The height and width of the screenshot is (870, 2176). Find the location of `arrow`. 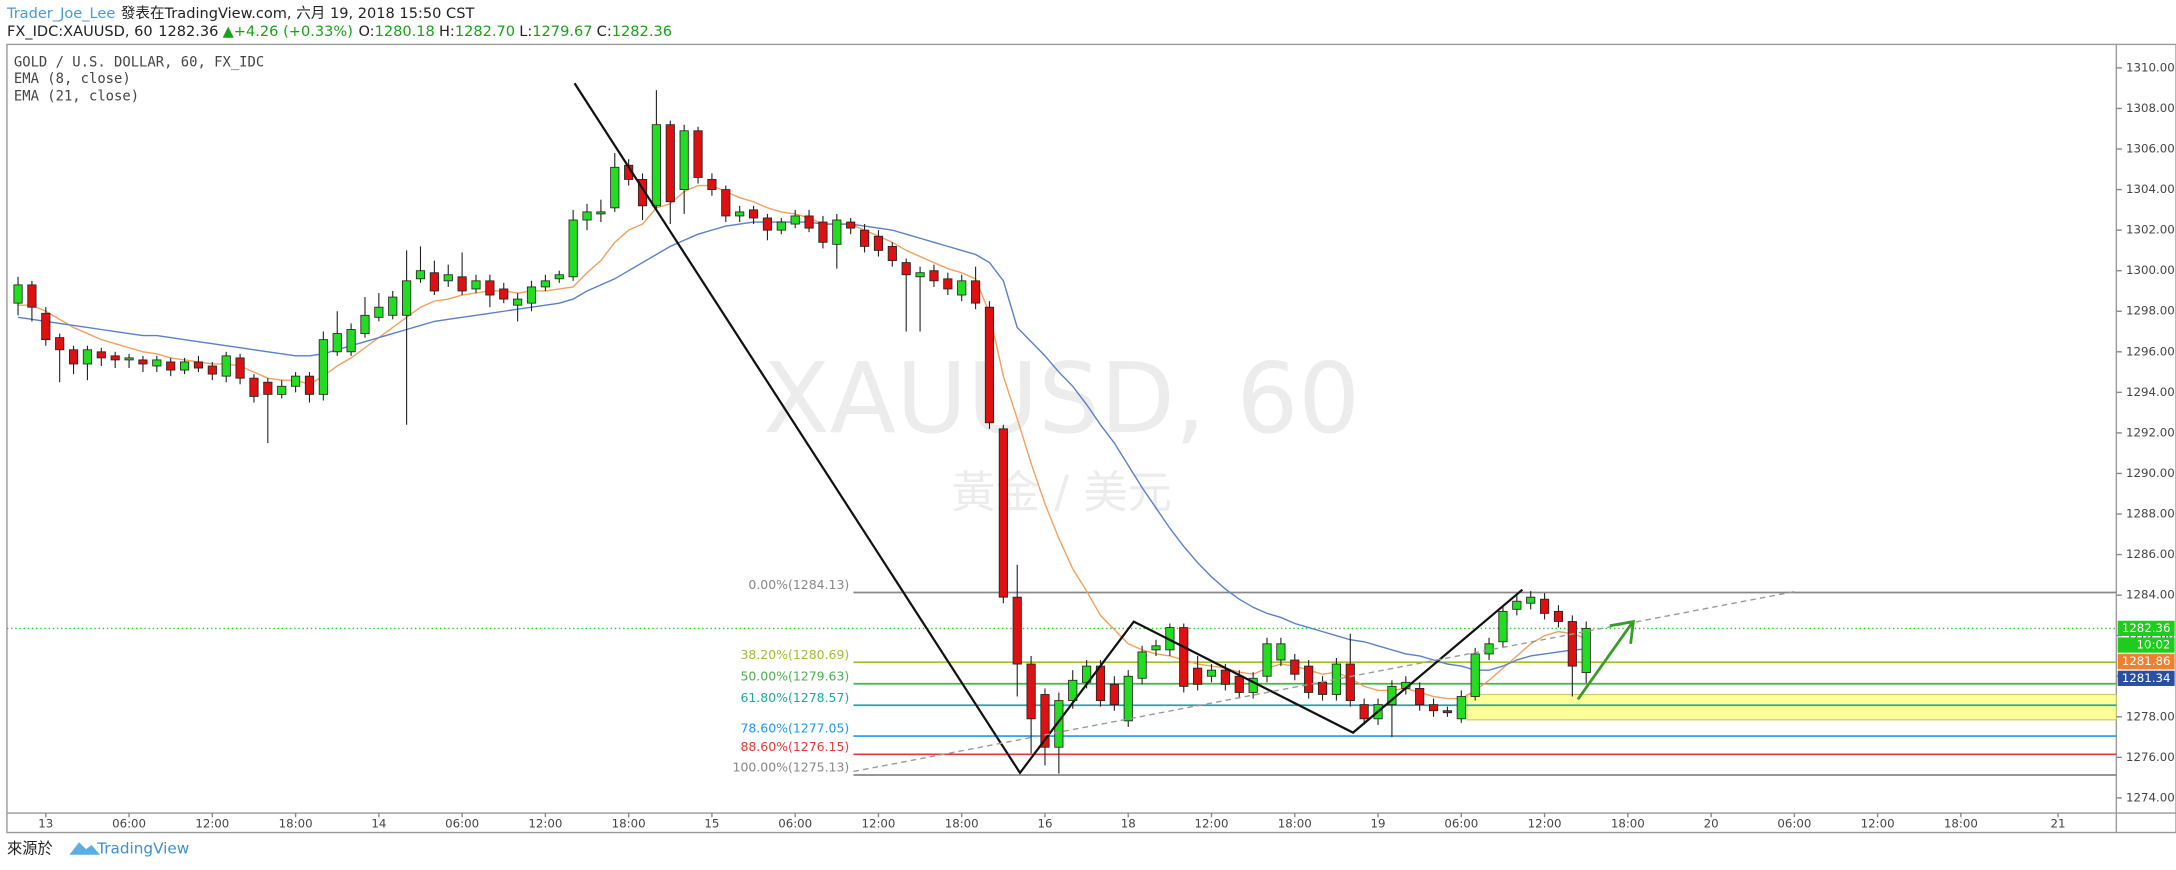

arrow is located at coordinates (1605, 661).